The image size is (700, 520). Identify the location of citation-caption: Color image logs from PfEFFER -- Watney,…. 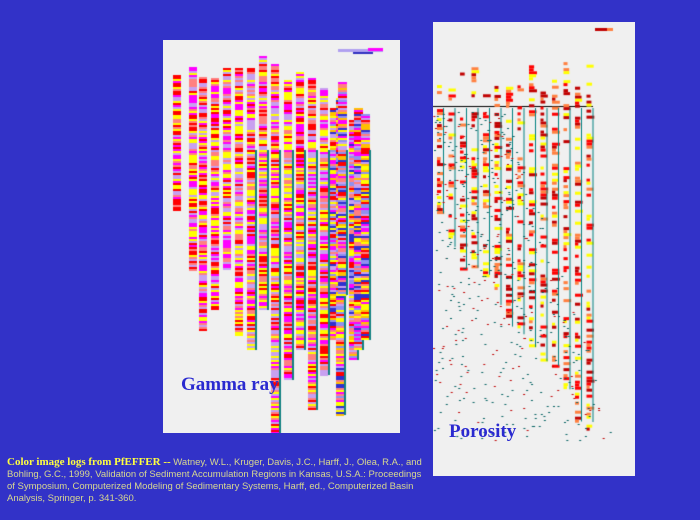
(217, 480).